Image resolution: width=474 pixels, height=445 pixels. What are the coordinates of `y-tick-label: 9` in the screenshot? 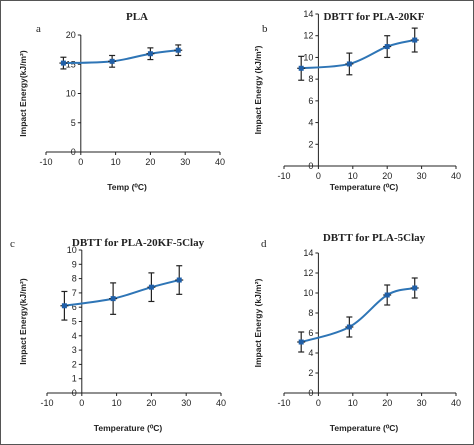 It's located at (74, 264).